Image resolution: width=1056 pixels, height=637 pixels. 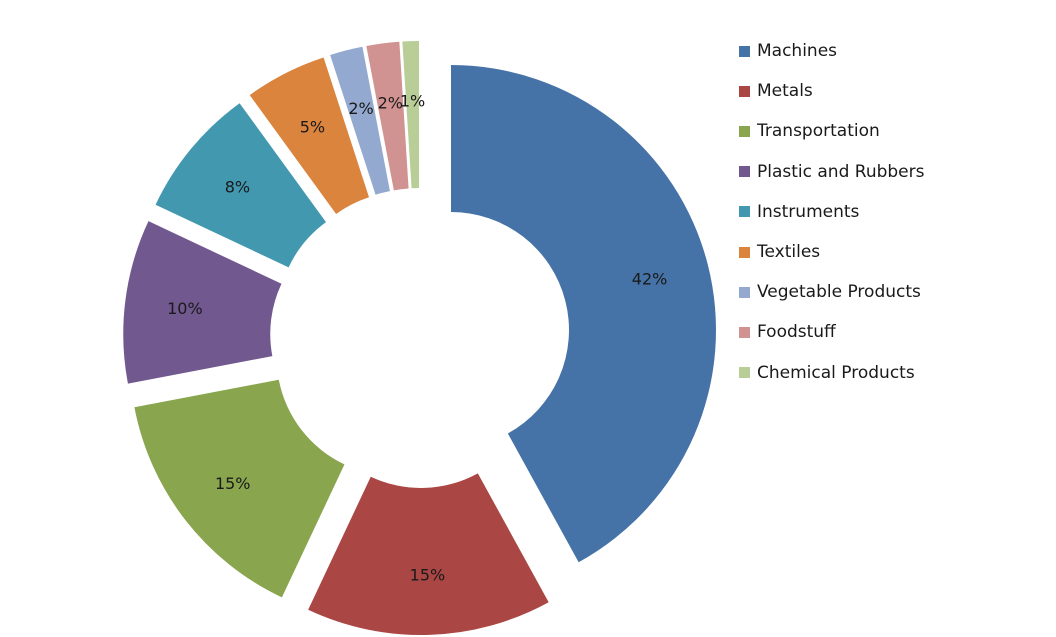 I want to click on data-label-textiles: 5%, so click(x=312, y=126).